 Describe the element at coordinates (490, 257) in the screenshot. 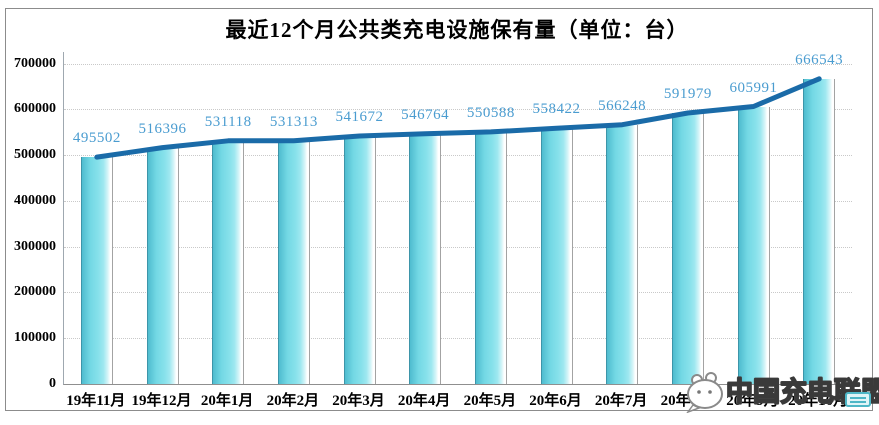

I see `bar-20年5月` at that location.